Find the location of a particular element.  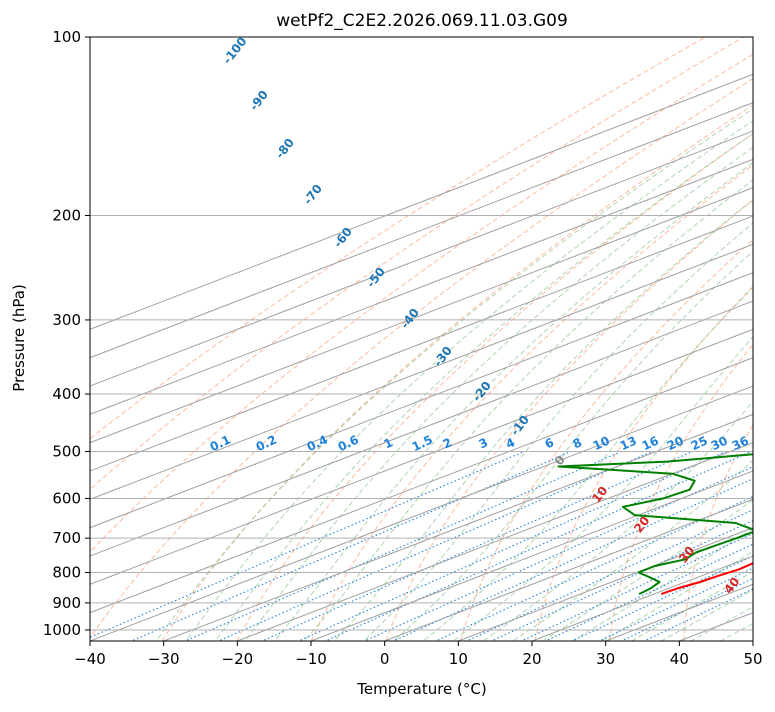

y-tick-label: 900 is located at coordinates (66, 603).